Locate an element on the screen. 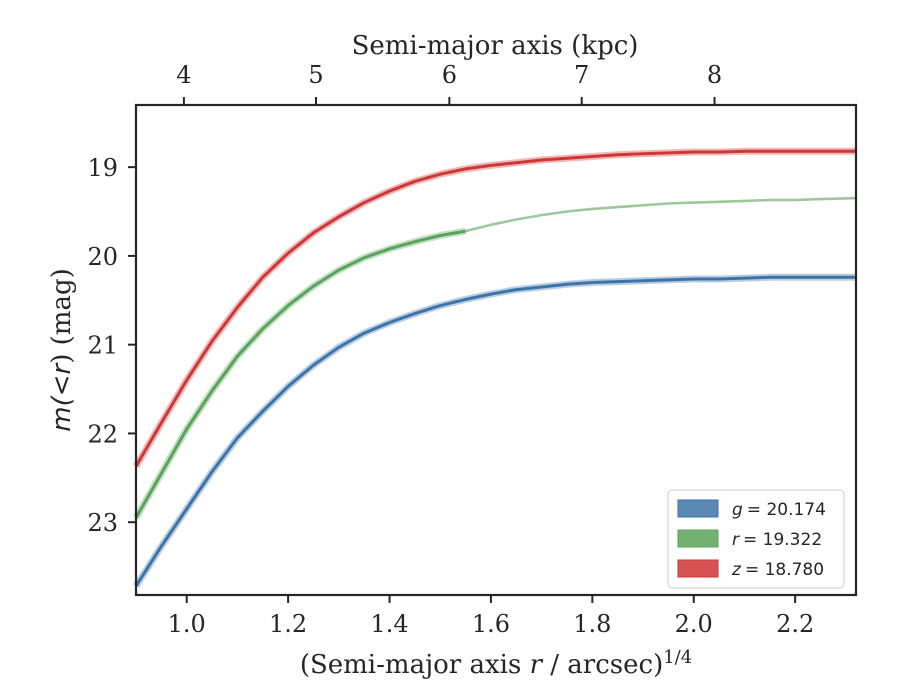 This screenshot has height=700, width=900. top-tick-label: 8 is located at coordinates (714, 75).